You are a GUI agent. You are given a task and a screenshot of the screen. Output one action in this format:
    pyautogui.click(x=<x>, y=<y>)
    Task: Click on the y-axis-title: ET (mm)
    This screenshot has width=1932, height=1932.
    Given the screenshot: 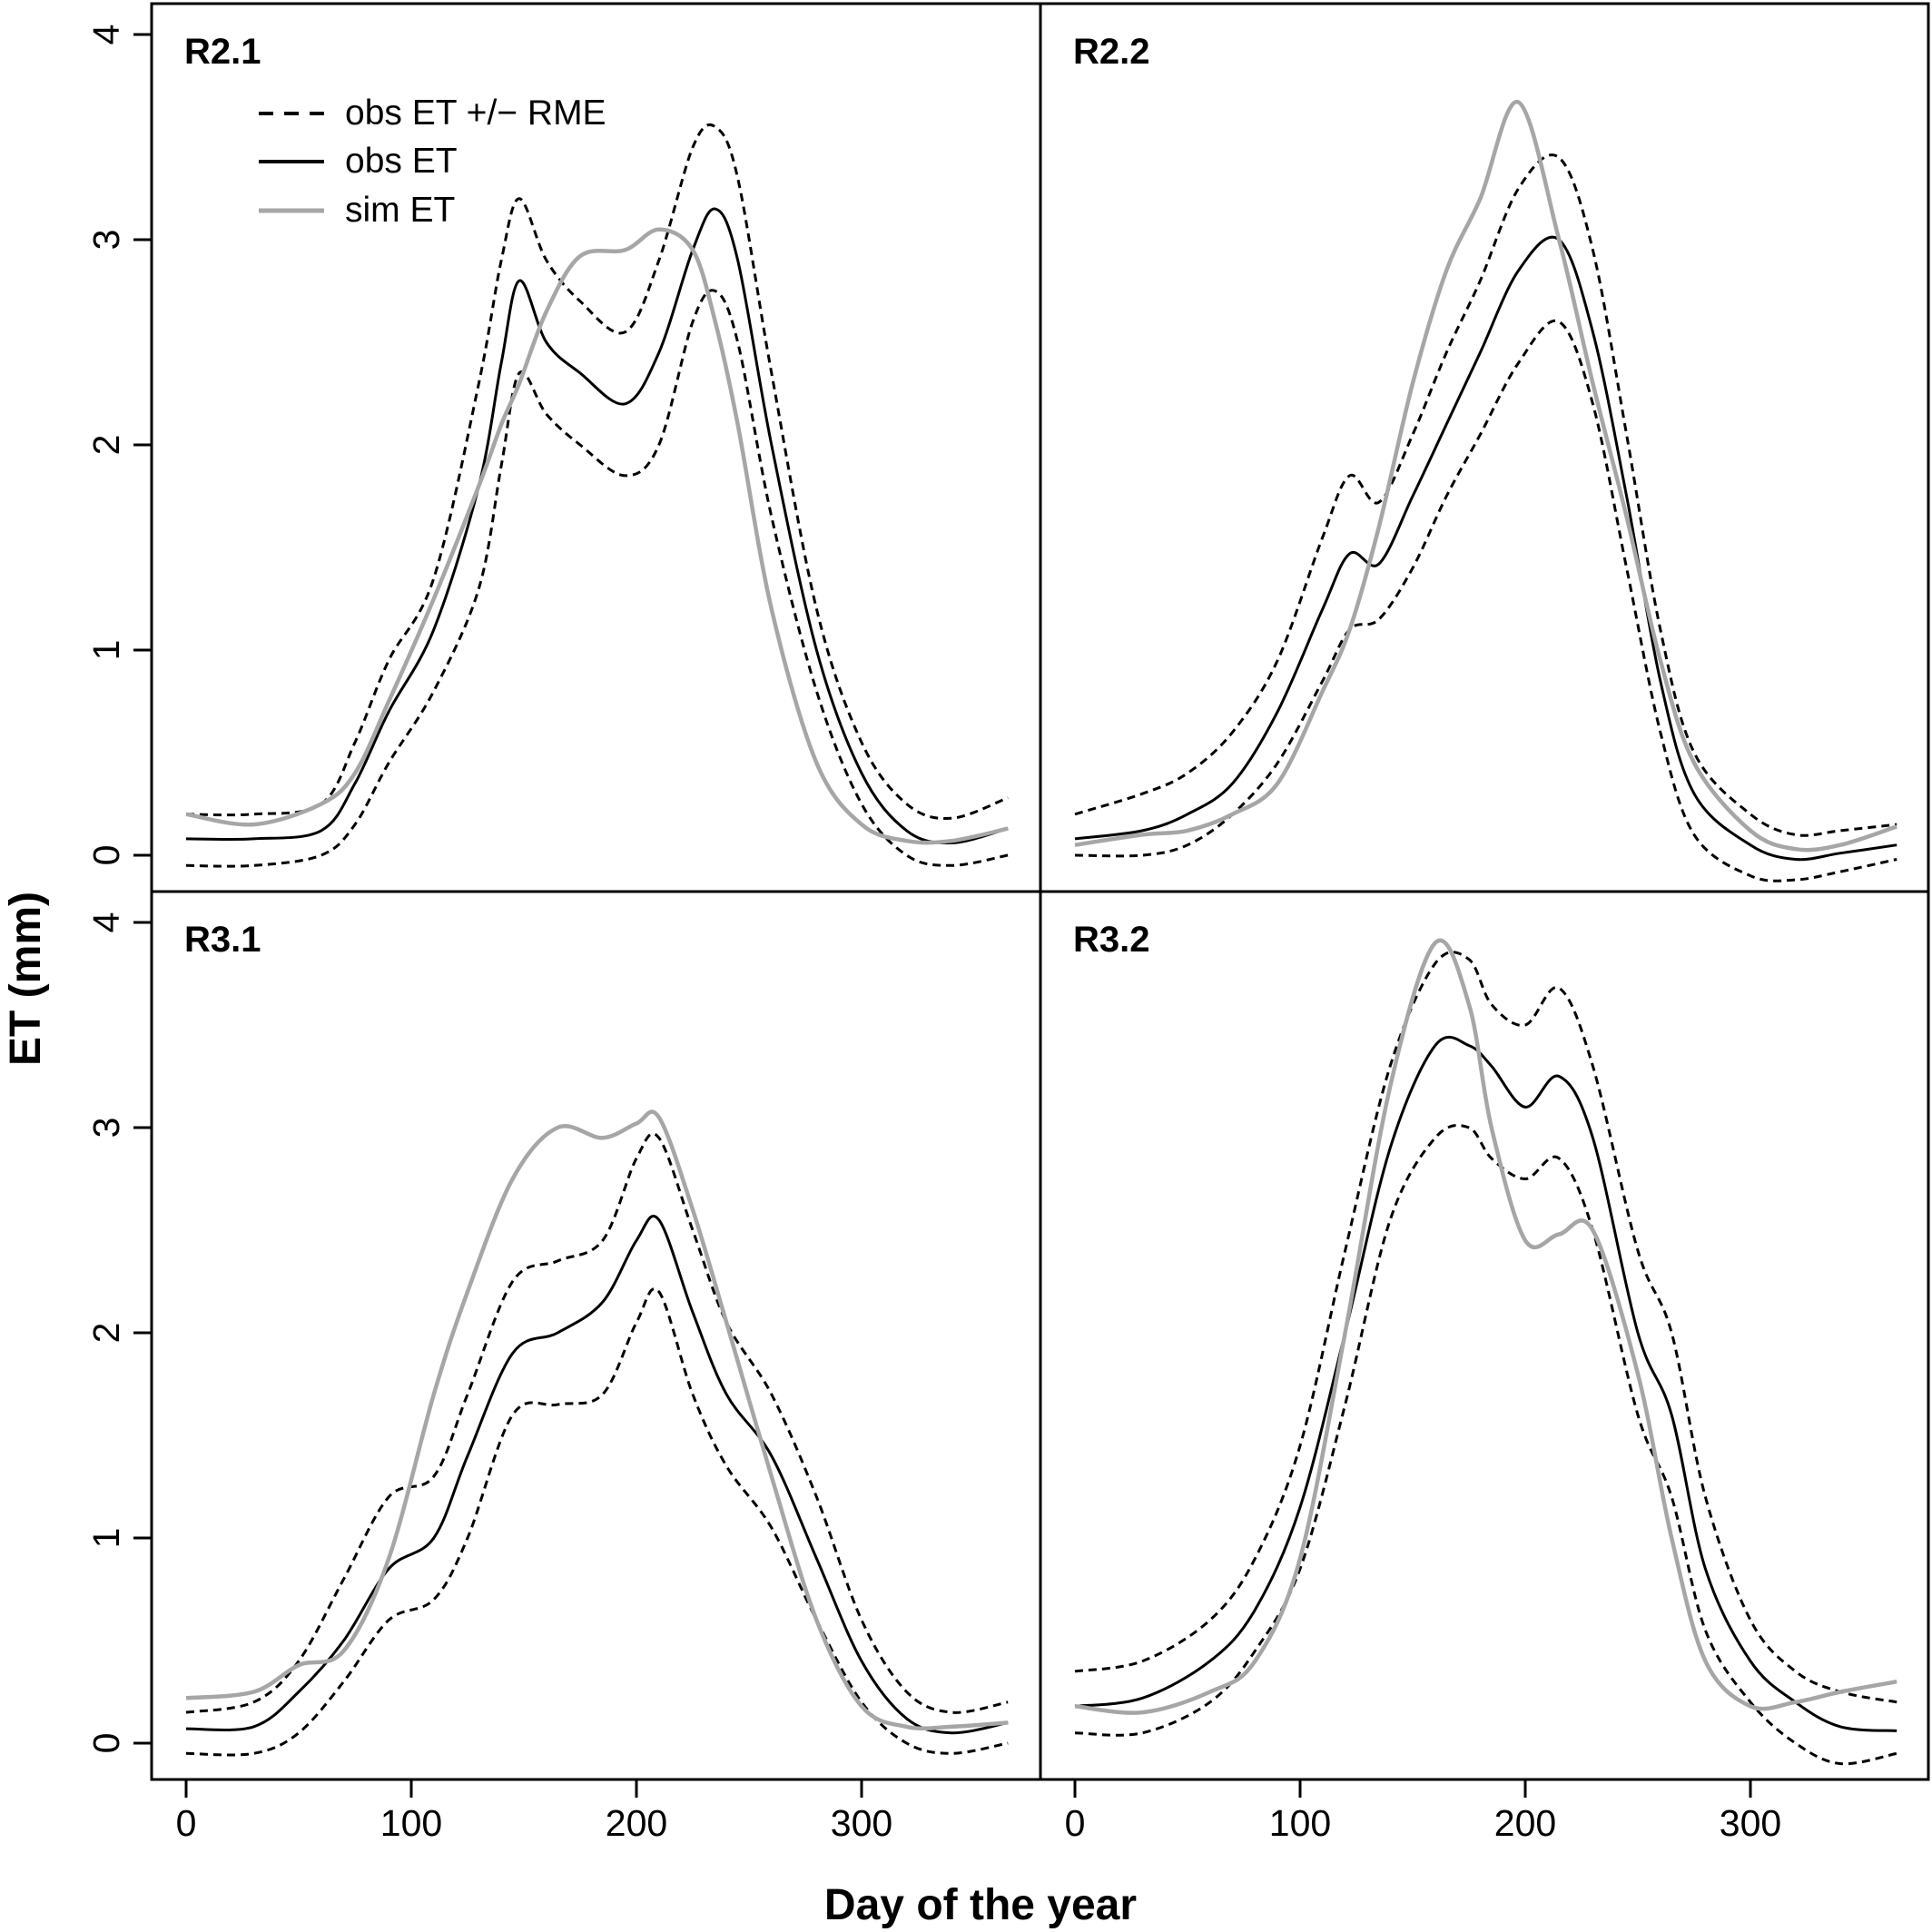 What is the action you would take?
    pyautogui.click(x=26, y=979)
    